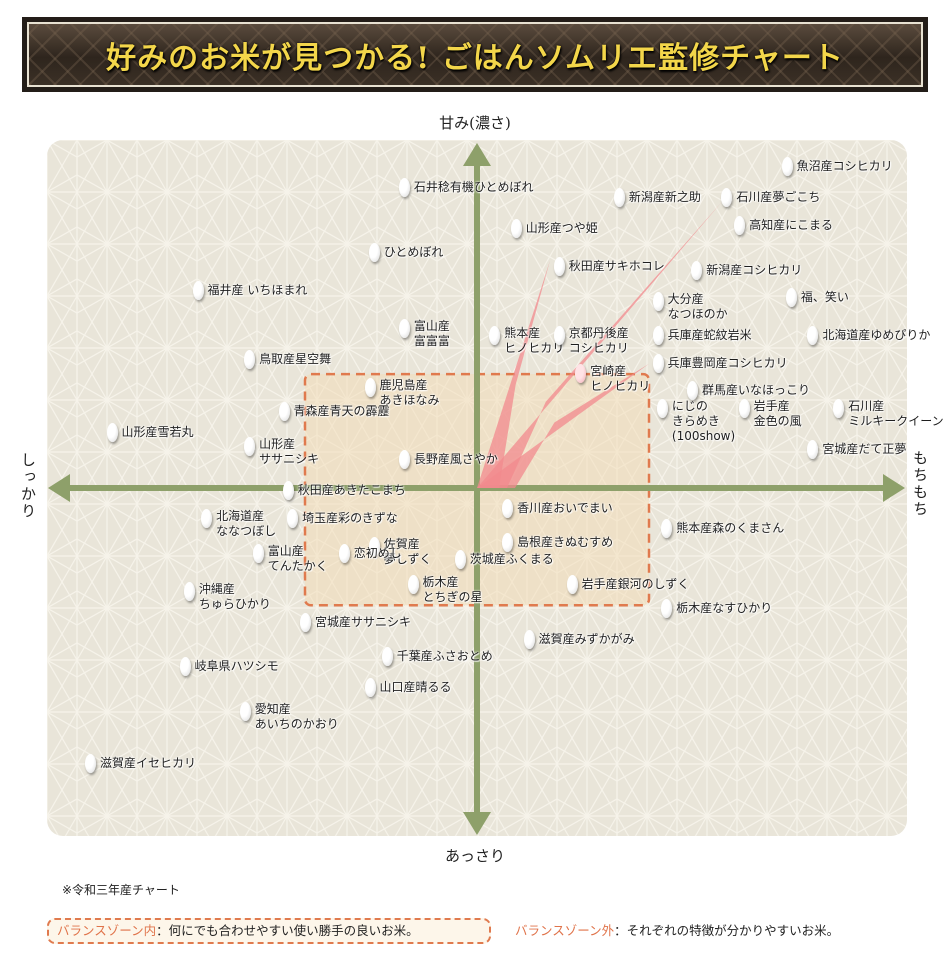 Image resolution: width=950 pixels, height=970 pixels. What do you see at coordinates (778, 414) in the screenshot?
I see `point-label: 岩手産 金色の風` at bounding box center [778, 414].